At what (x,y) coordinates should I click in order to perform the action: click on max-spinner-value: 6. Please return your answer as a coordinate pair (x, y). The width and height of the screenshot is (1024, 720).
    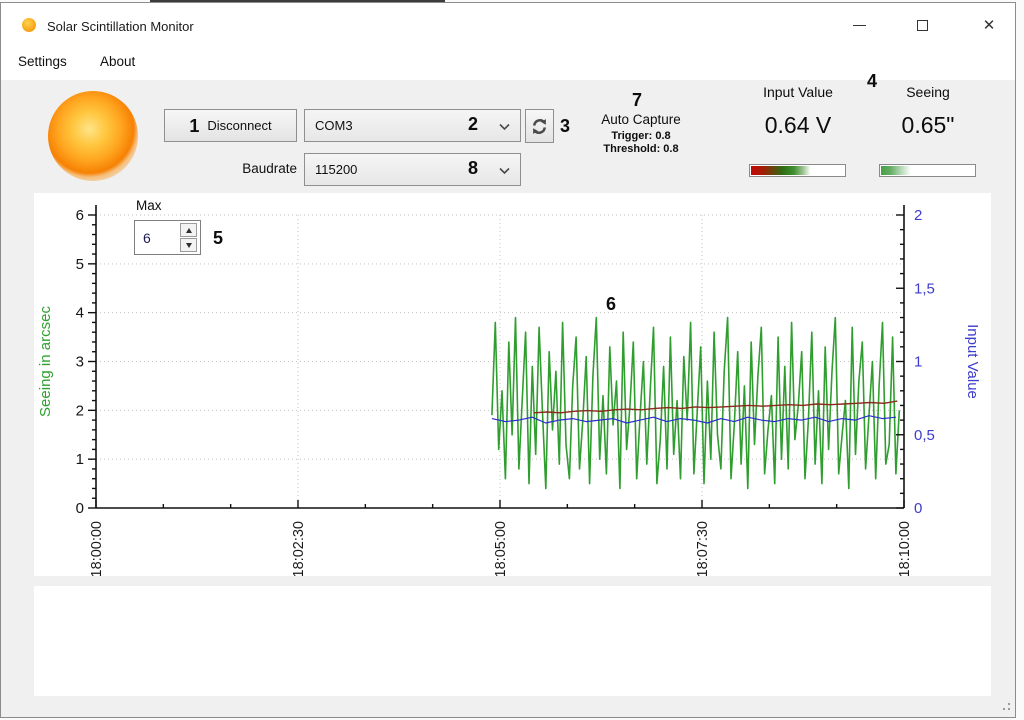
    Looking at the image, I should click on (147, 238).